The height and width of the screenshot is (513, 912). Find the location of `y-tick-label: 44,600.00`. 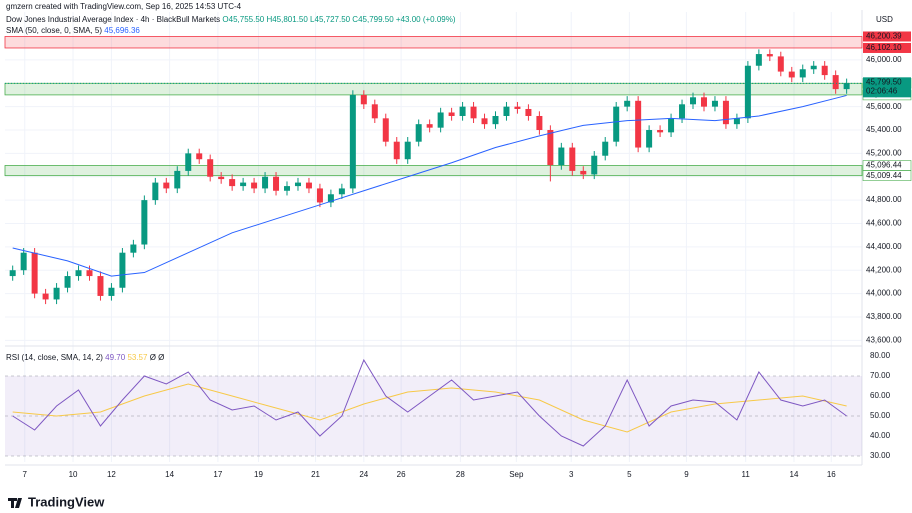

y-tick-label: 44,600.00 is located at coordinates (884, 223).